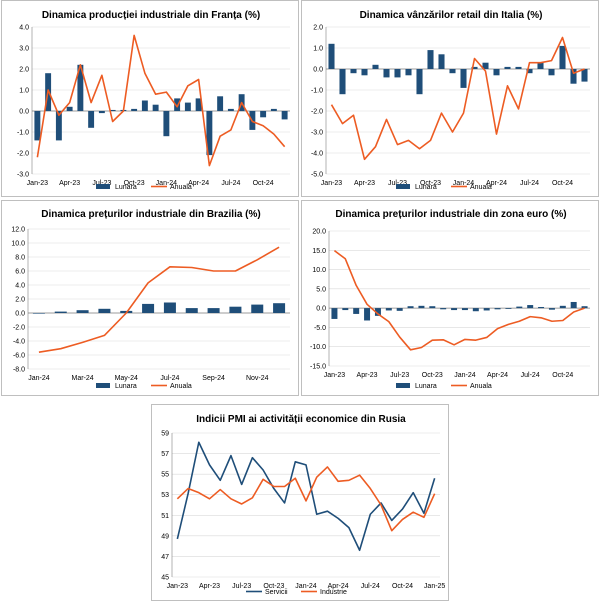 This screenshot has width=600, height=602. What do you see at coordinates (18, 230) in the screenshot?
I see `y-tick-label: 12.0` at bounding box center [18, 230].